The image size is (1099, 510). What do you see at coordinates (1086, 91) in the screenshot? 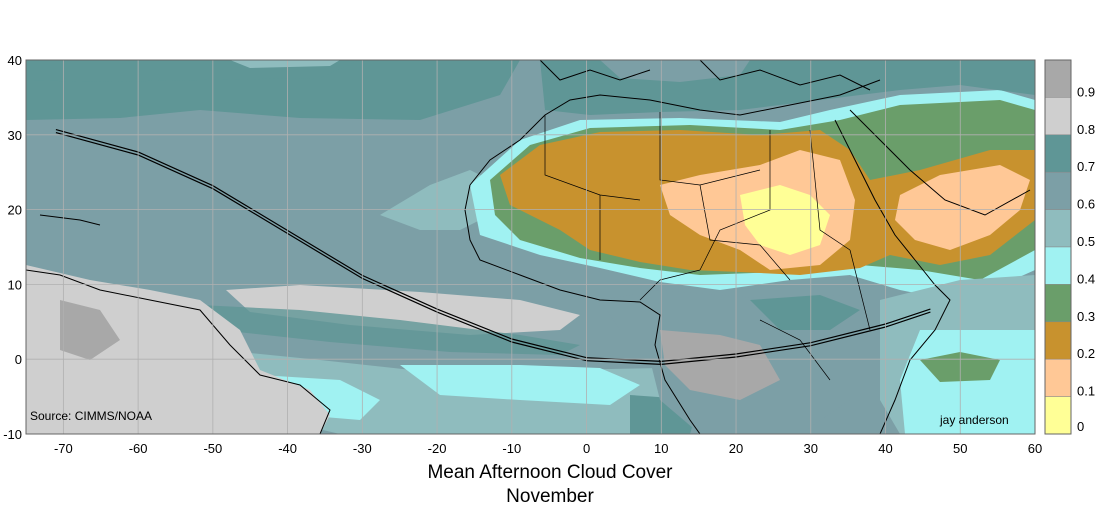
I see `legend-label: 0.9` at bounding box center [1086, 91].